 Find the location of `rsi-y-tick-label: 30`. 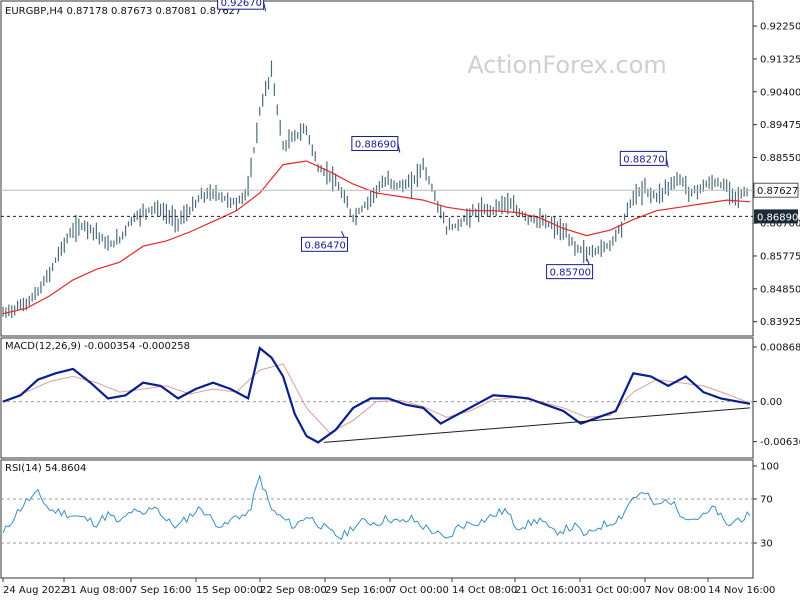

rsi-y-tick-label: 30 is located at coordinates (766, 544).